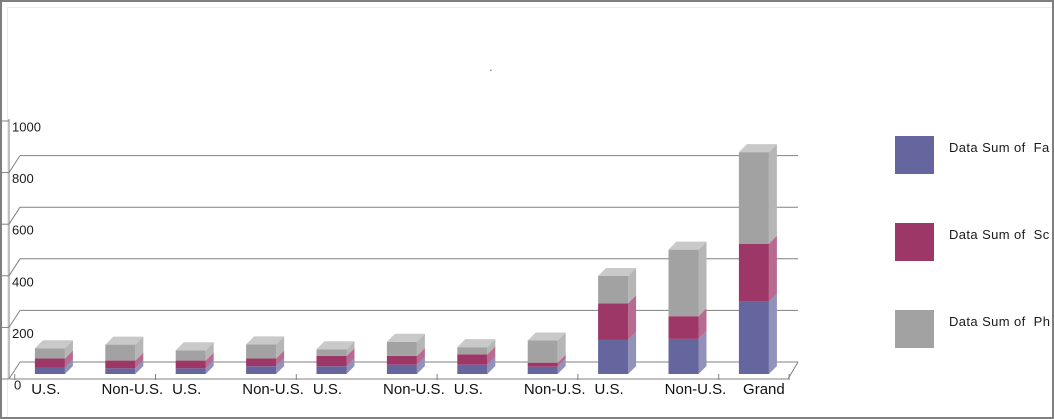  Describe the element at coordinates (23, 178) in the screenshot. I see `y-tick-label: 800` at that location.